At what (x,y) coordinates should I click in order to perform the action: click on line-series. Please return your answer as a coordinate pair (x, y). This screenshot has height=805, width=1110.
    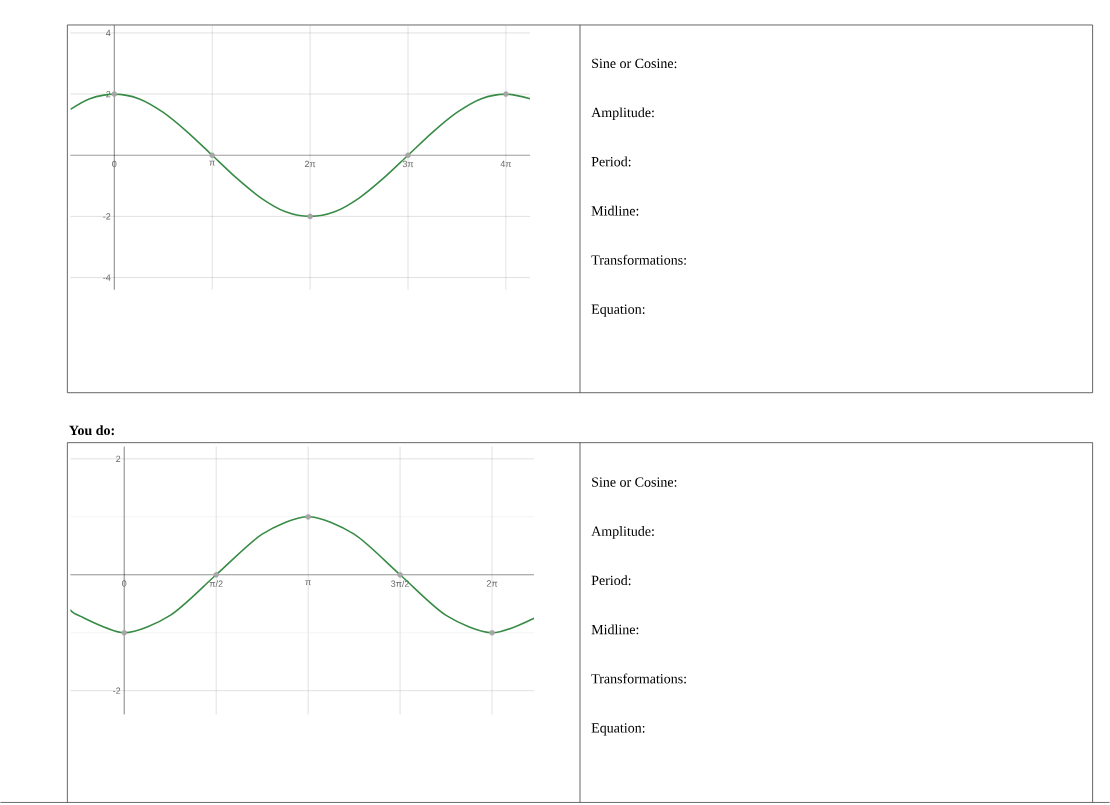
    Looking at the image, I should click on (302, 574).